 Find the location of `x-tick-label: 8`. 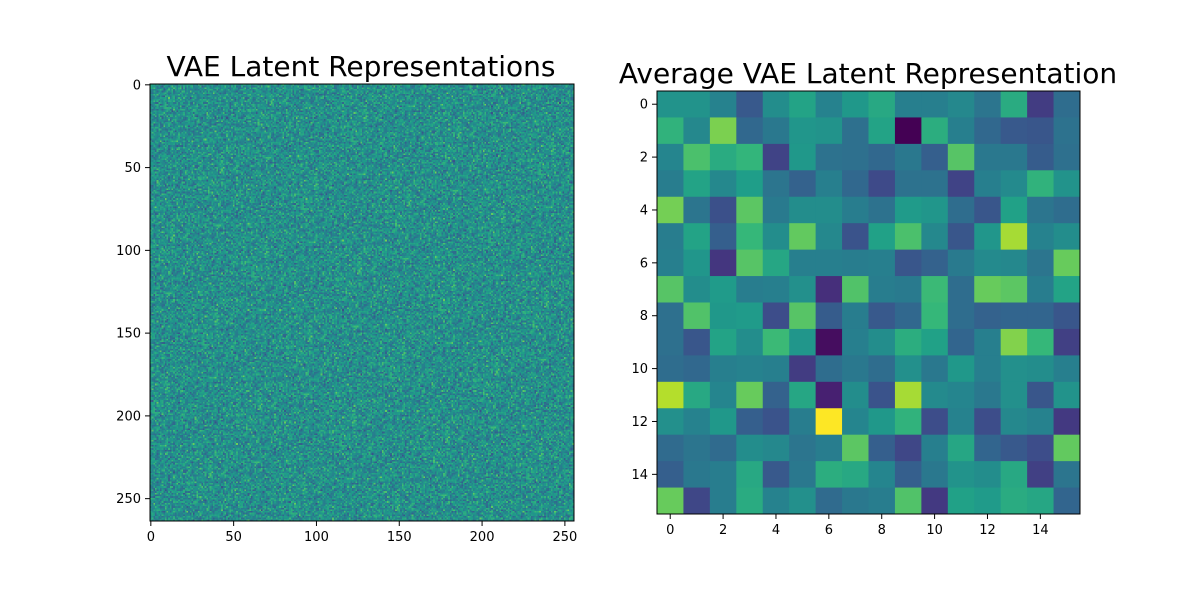

x-tick-label: 8 is located at coordinates (882, 530).